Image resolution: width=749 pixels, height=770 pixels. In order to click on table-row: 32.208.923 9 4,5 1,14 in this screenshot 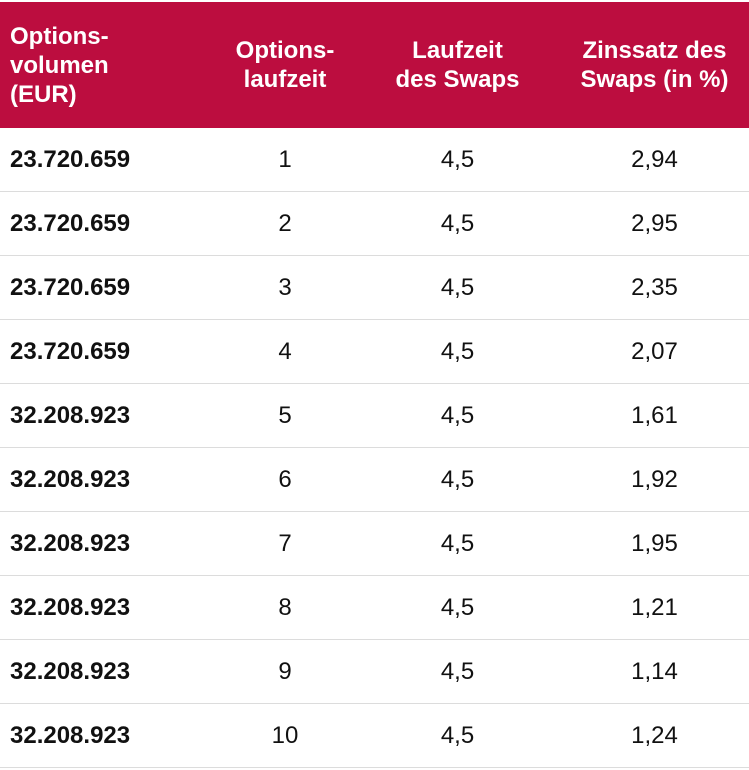, I will do `click(374, 671)`.